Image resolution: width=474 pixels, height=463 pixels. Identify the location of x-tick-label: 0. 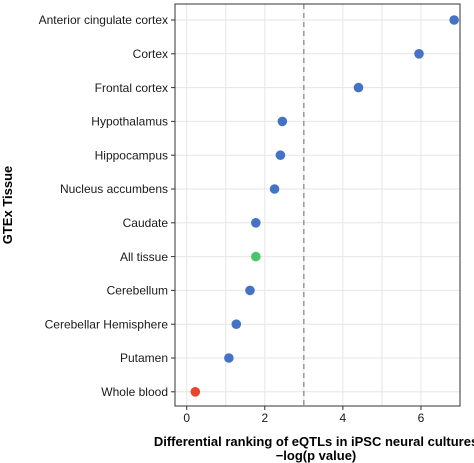
(186, 418).